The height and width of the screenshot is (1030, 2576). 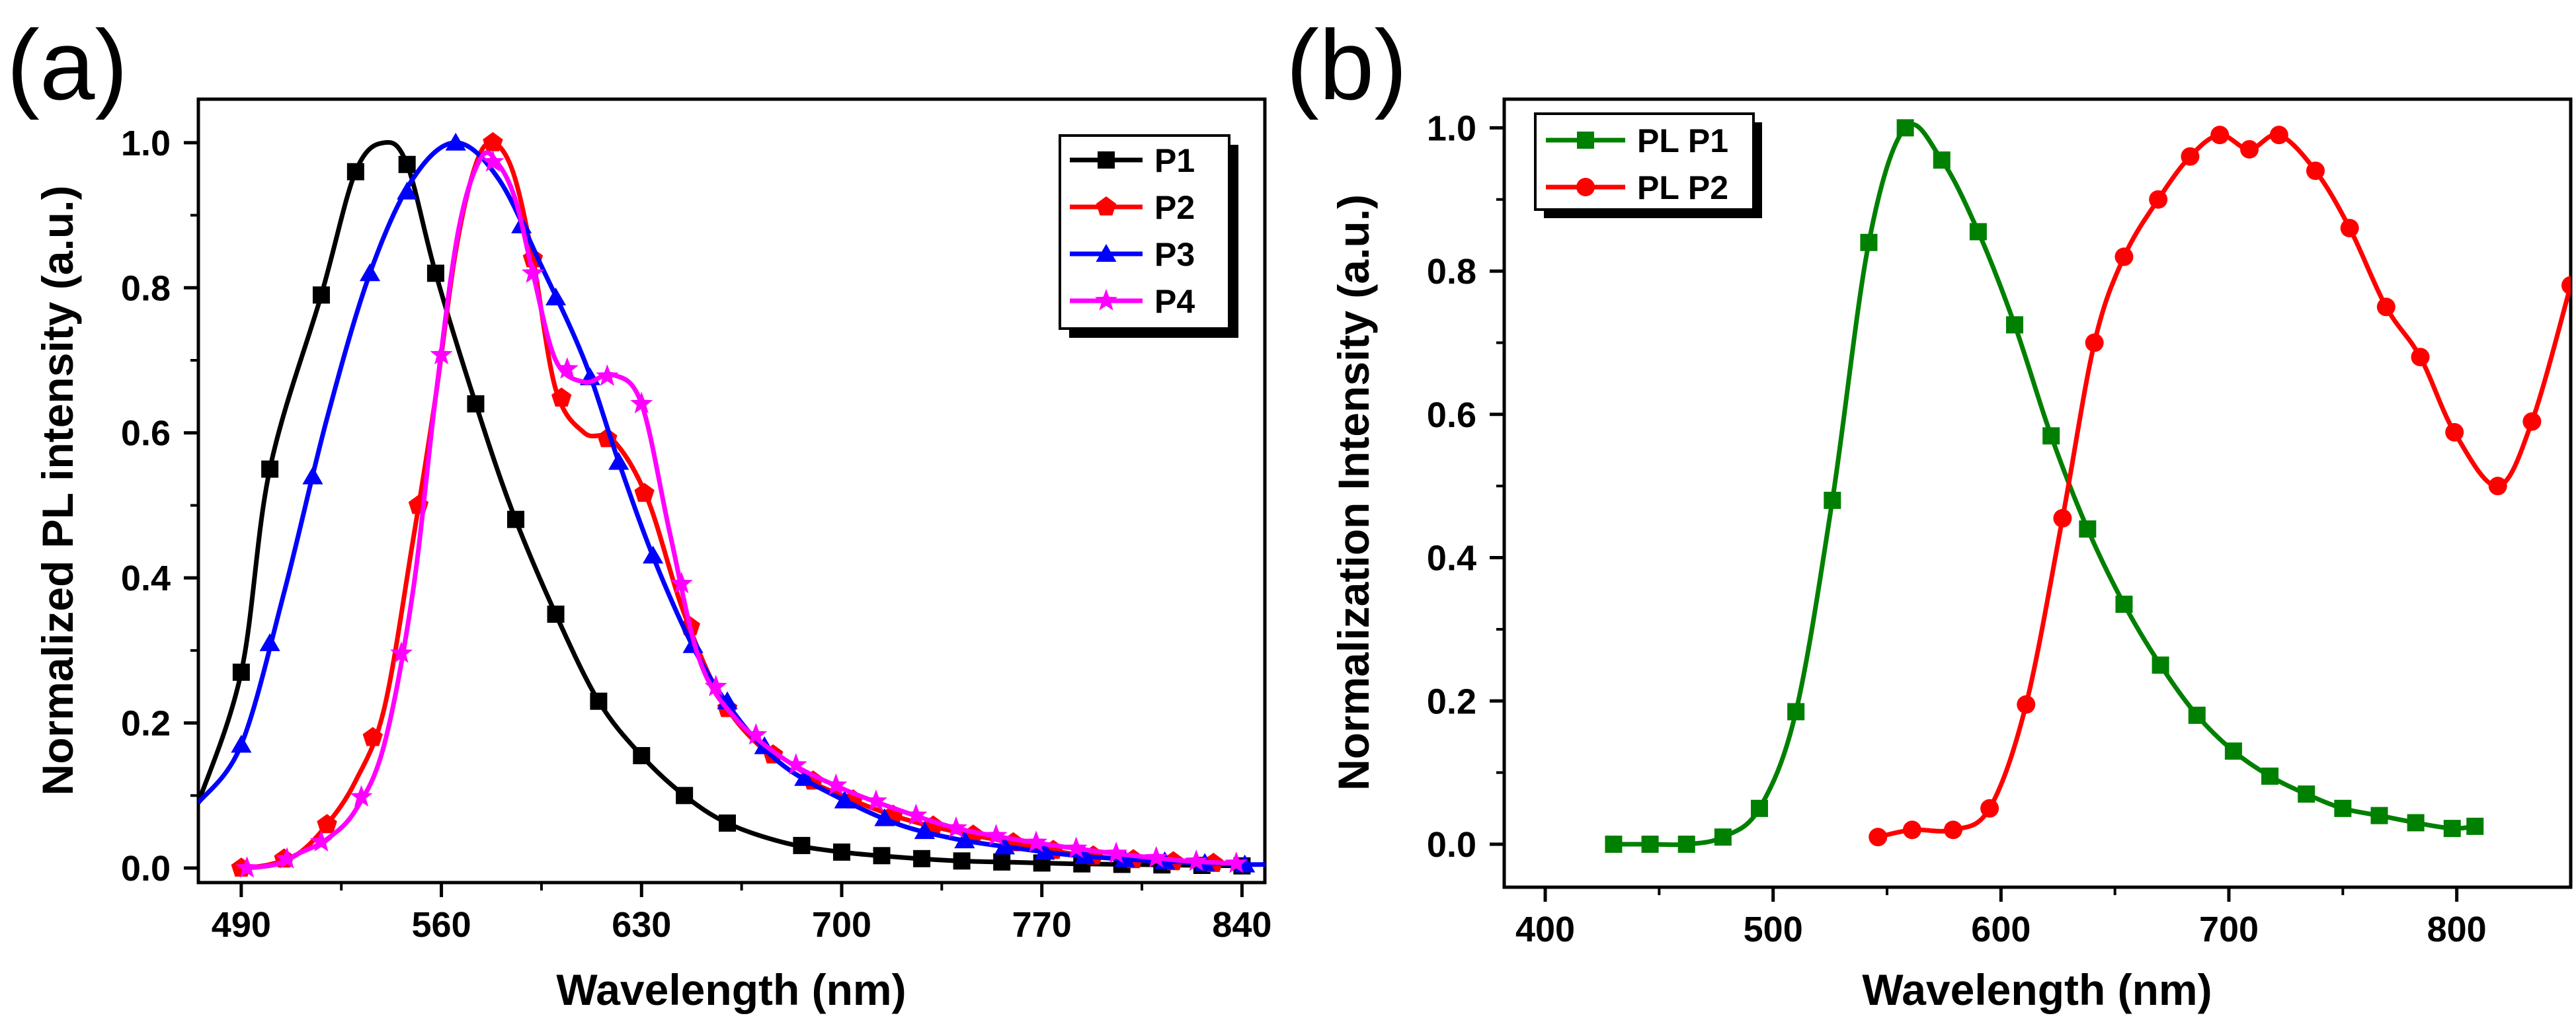 What do you see at coordinates (1144, 232) in the screenshot?
I see `panel-a-legend-box` at bounding box center [1144, 232].